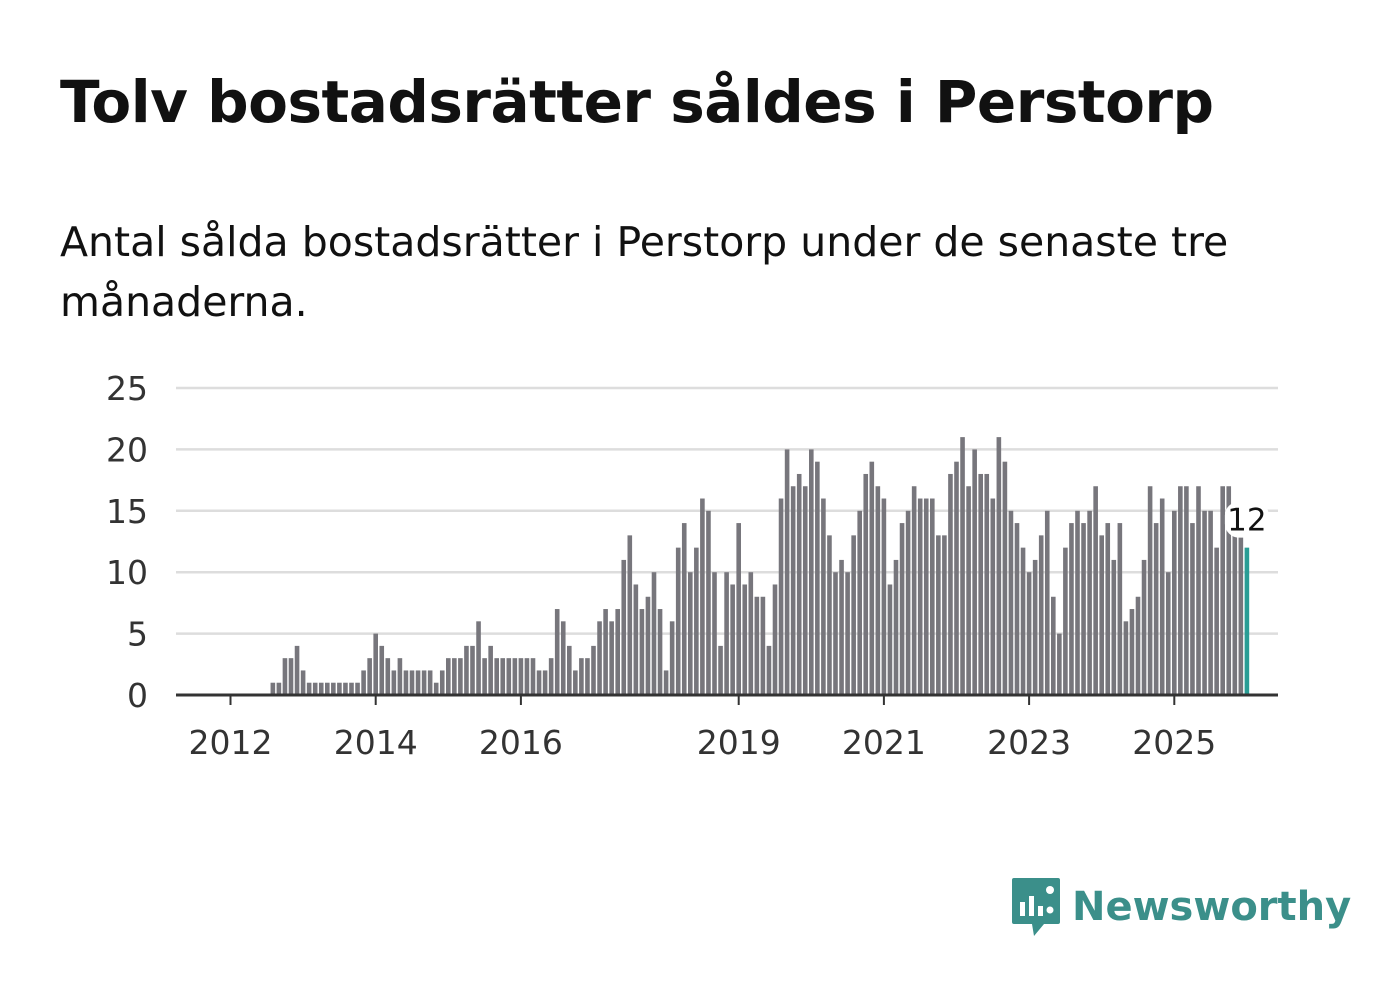 This screenshot has height=999, width=1382. What do you see at coordinates (637, 102) in the screenshot?
I see `chart-title: Tolv bostadsrätter såldes i Perstorp` at bounding box center [637, 102].